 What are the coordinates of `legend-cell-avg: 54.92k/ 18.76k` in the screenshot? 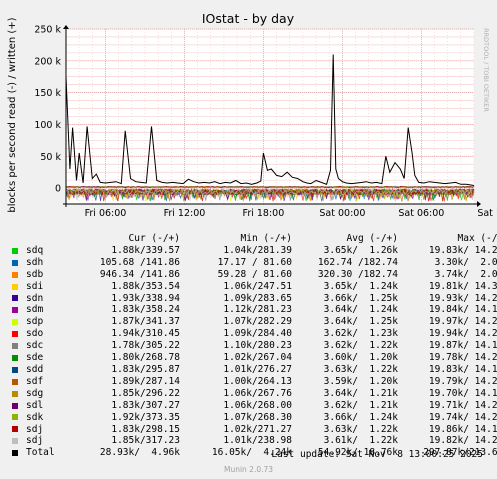 It's located at (357, 453).